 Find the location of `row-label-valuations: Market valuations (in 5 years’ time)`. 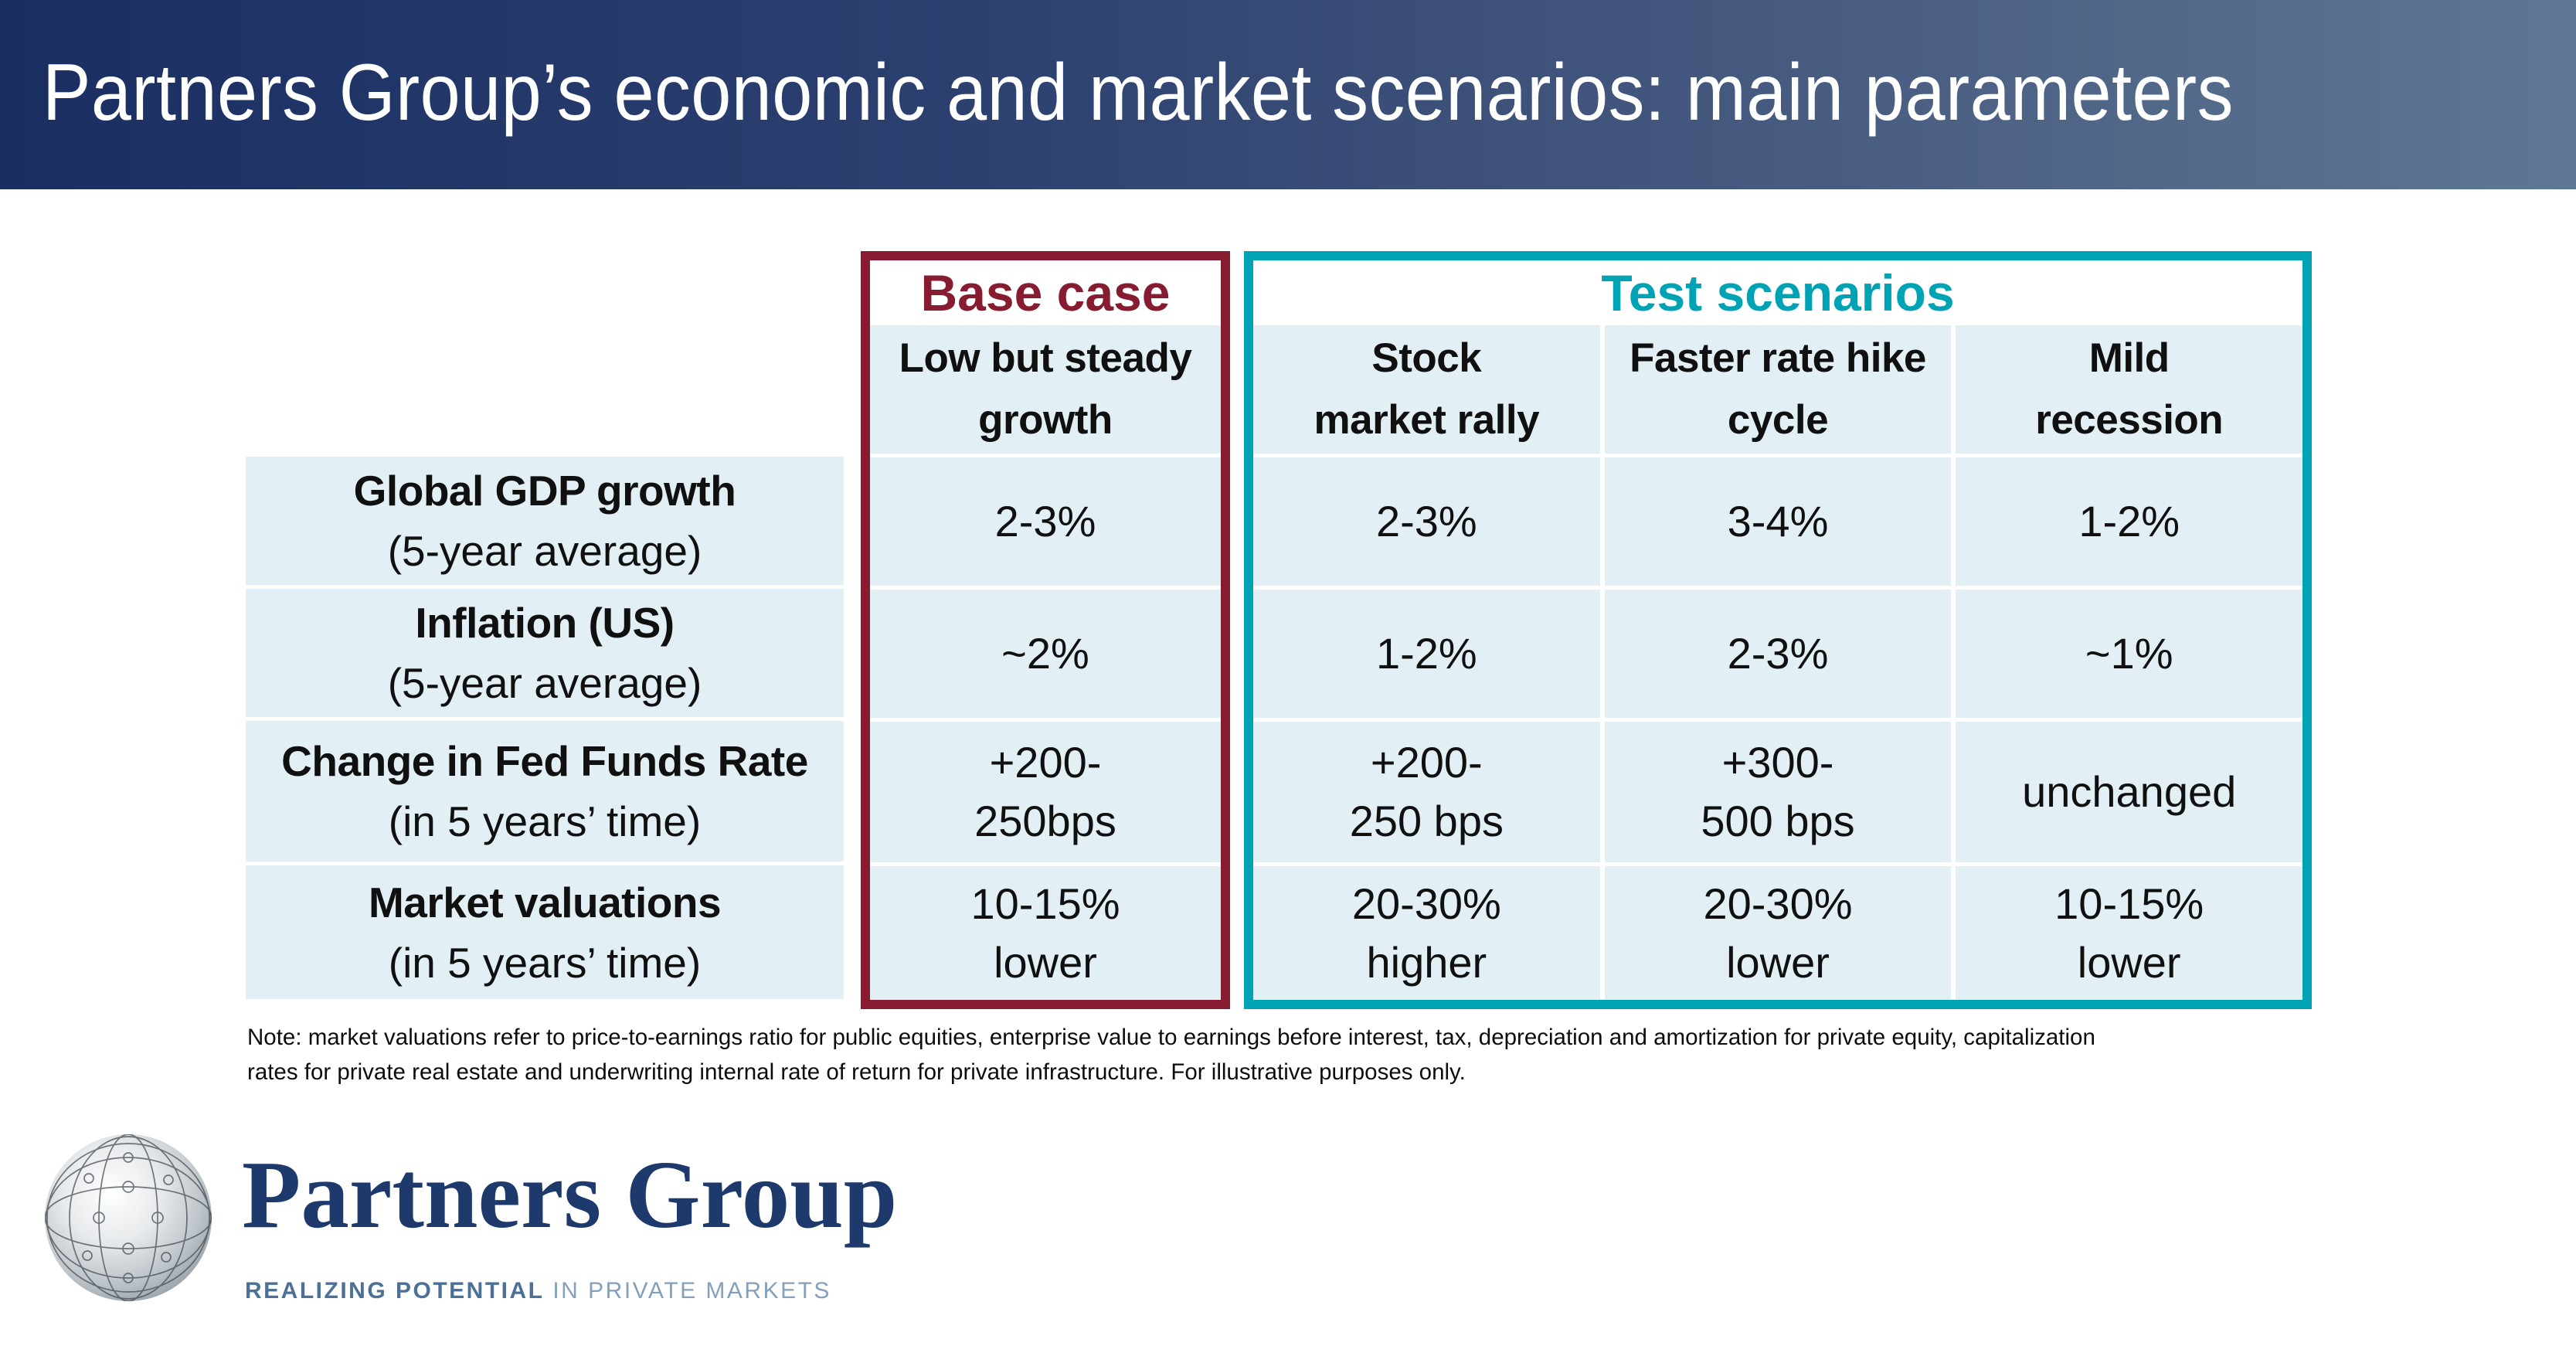

row-label-valuations: Market valuations (in 5 years’ time) is located at coordinates (545, 932).